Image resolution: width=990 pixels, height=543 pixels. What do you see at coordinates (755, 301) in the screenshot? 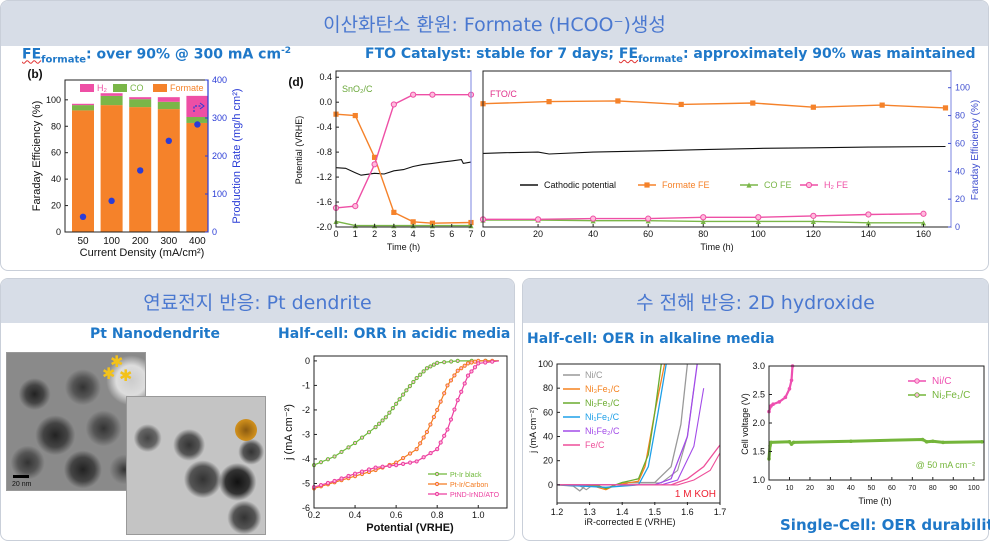
I see `panel-title: 수 전해 반응: 2D hydroxide` at bounding box center [755, 301].